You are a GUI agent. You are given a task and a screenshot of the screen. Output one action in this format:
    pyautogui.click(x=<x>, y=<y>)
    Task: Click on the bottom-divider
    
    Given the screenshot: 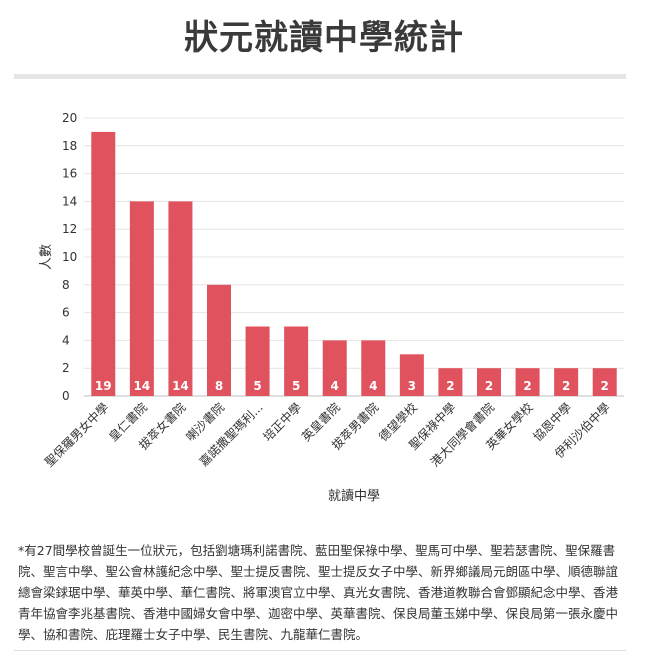 What is the action you would take?
    pyautogui.click(x=320, y=650)
    